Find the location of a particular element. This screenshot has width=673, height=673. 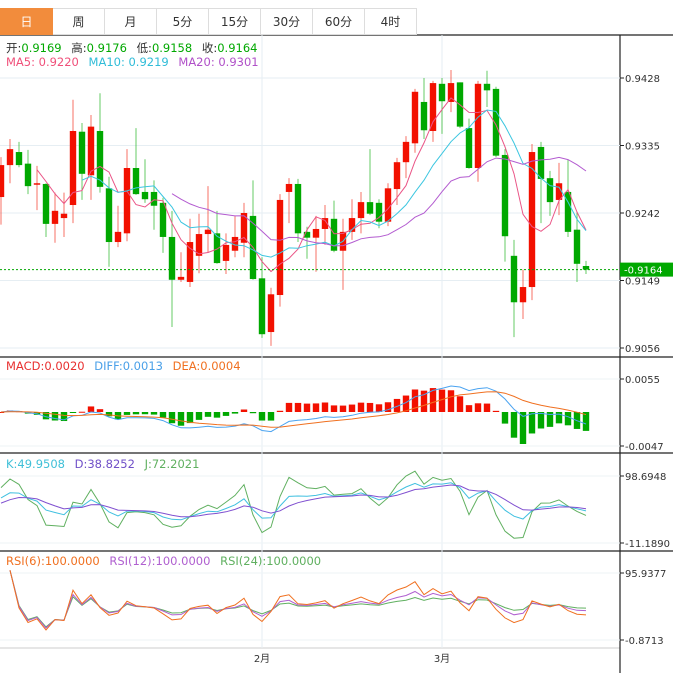

current-price-label: -0.9164 is located at coordinates (643, 271).